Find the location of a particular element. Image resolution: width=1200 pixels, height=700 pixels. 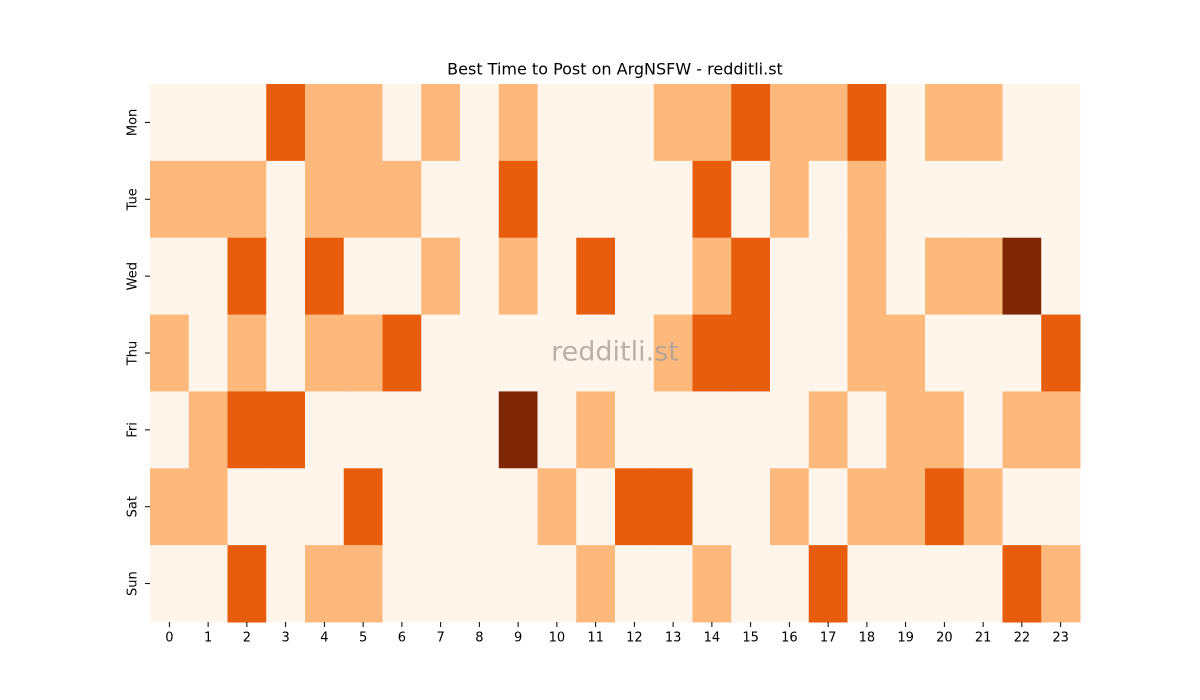

x-tick-label: 10 is located at coordinates (557, 638).